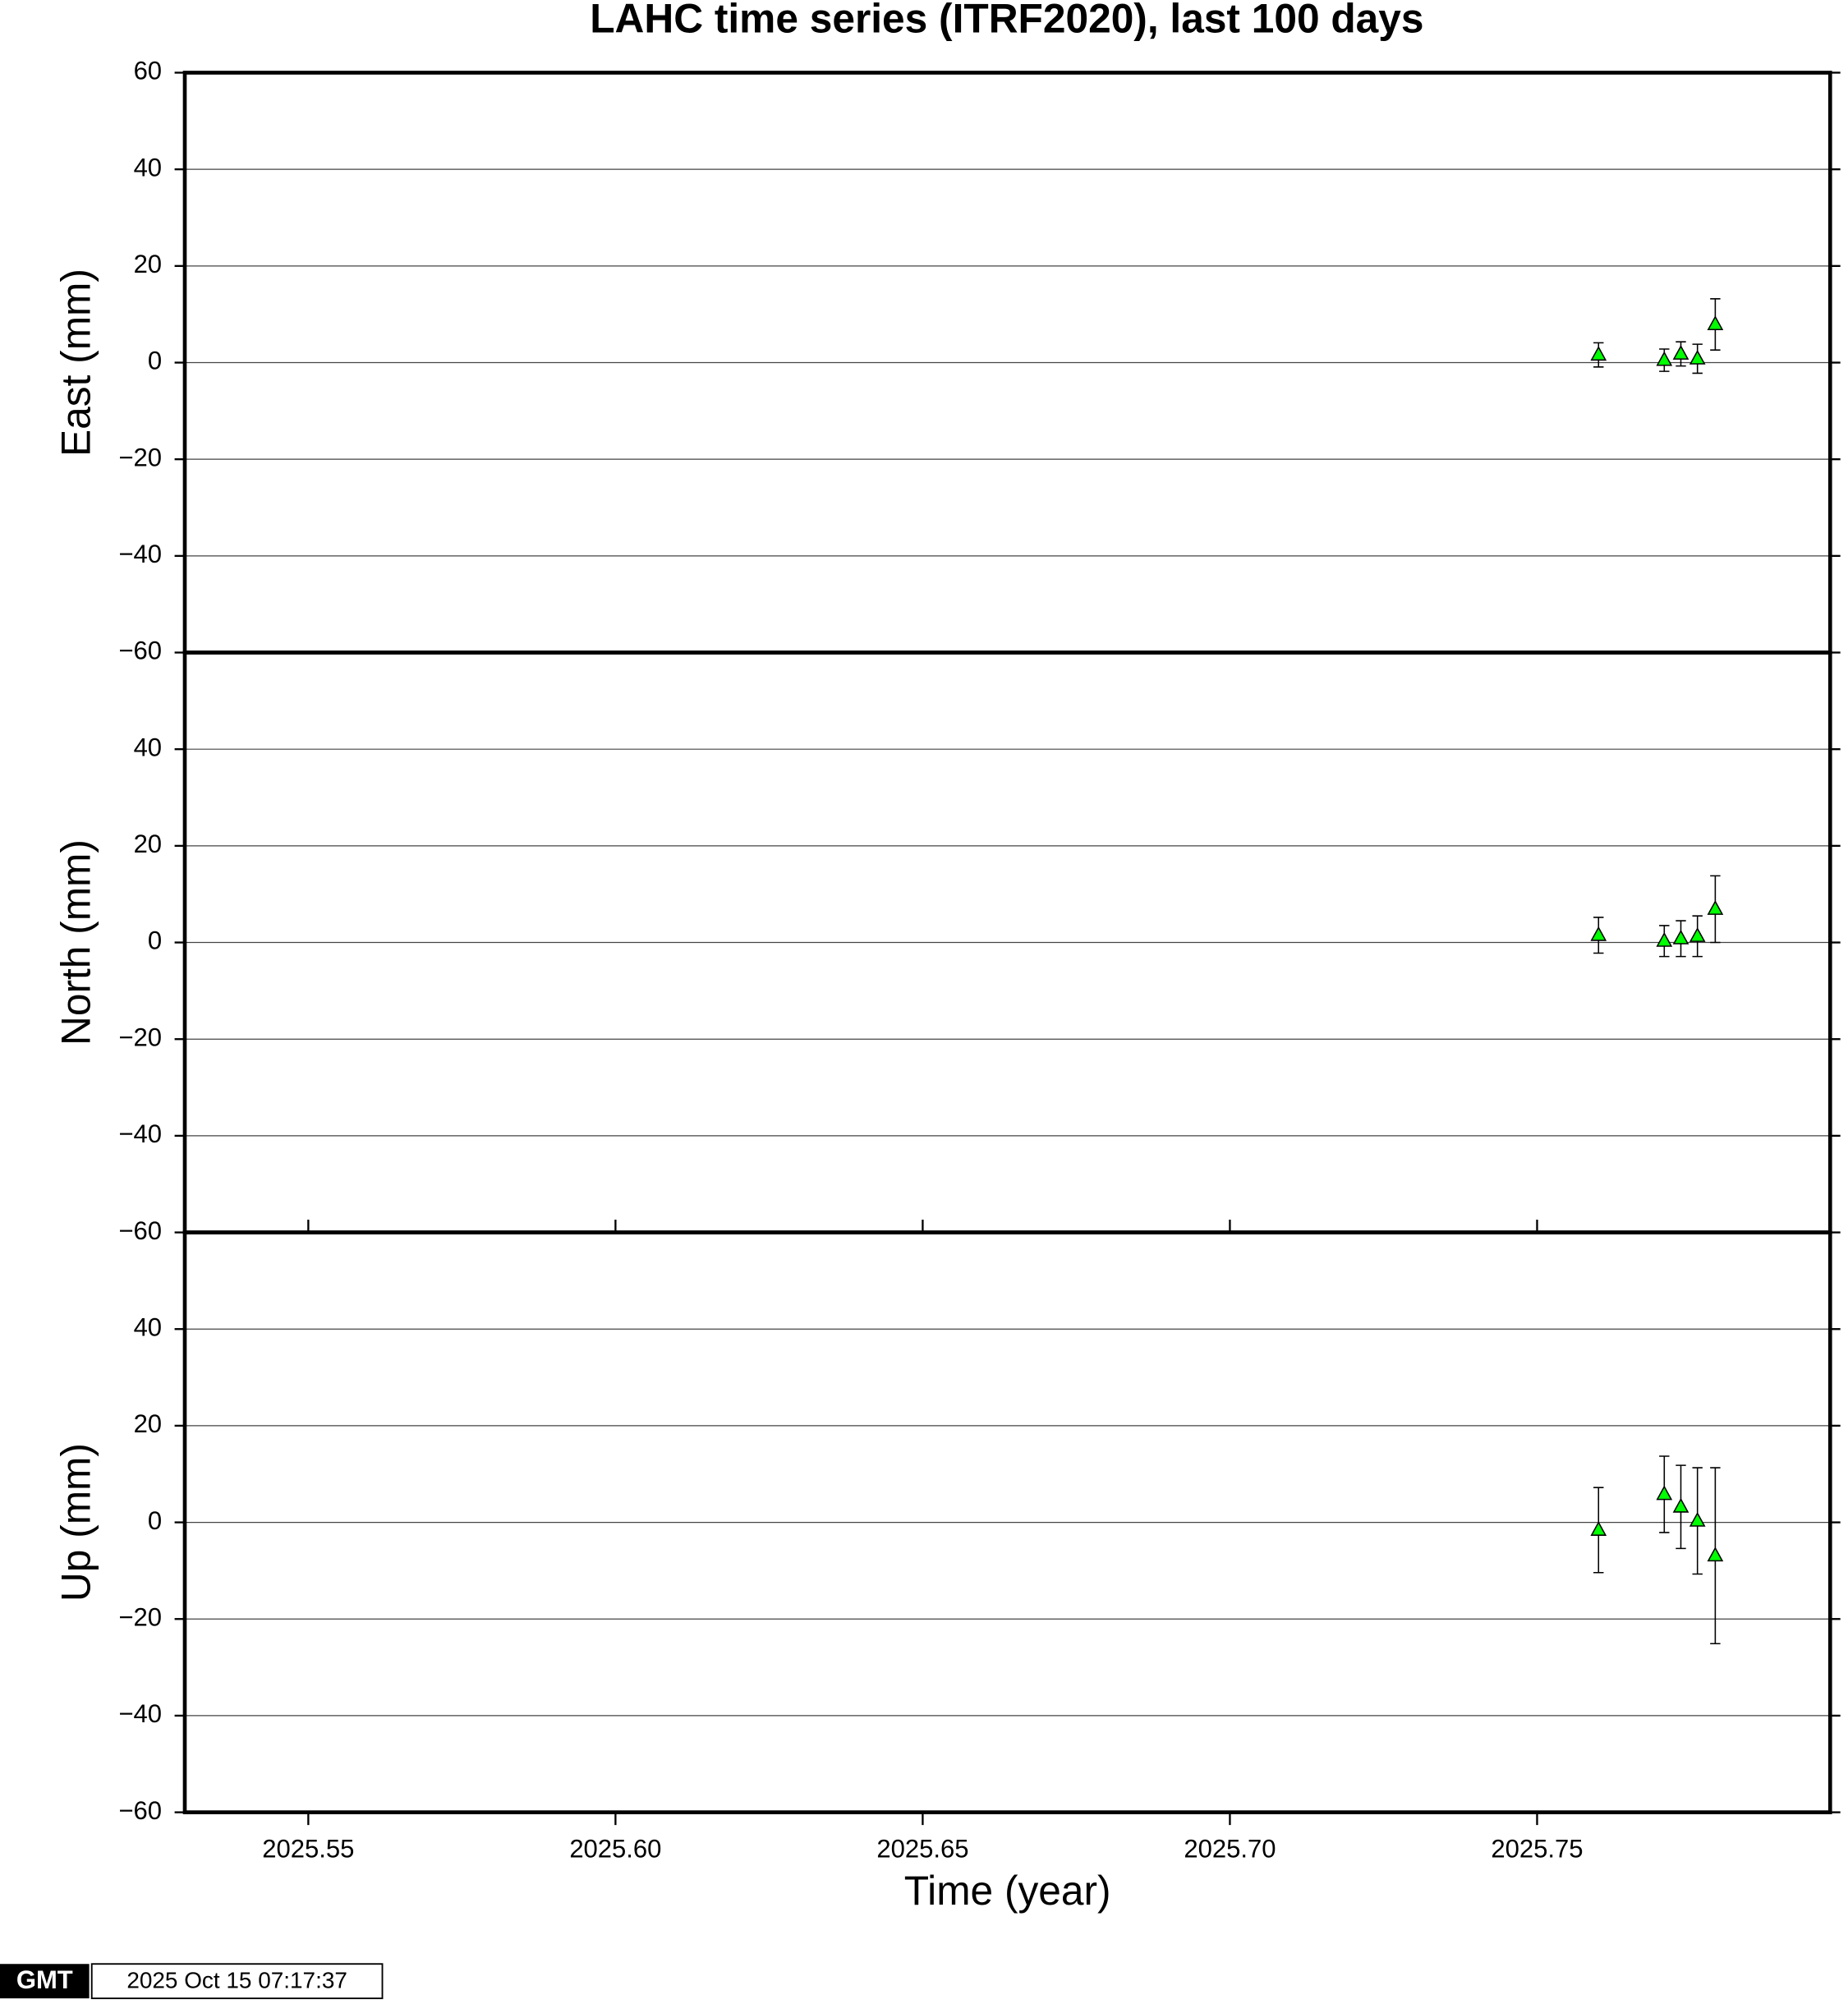  I want to click on timestamp: 2025 Oct 15 07:17:37, so click(236, 1980).